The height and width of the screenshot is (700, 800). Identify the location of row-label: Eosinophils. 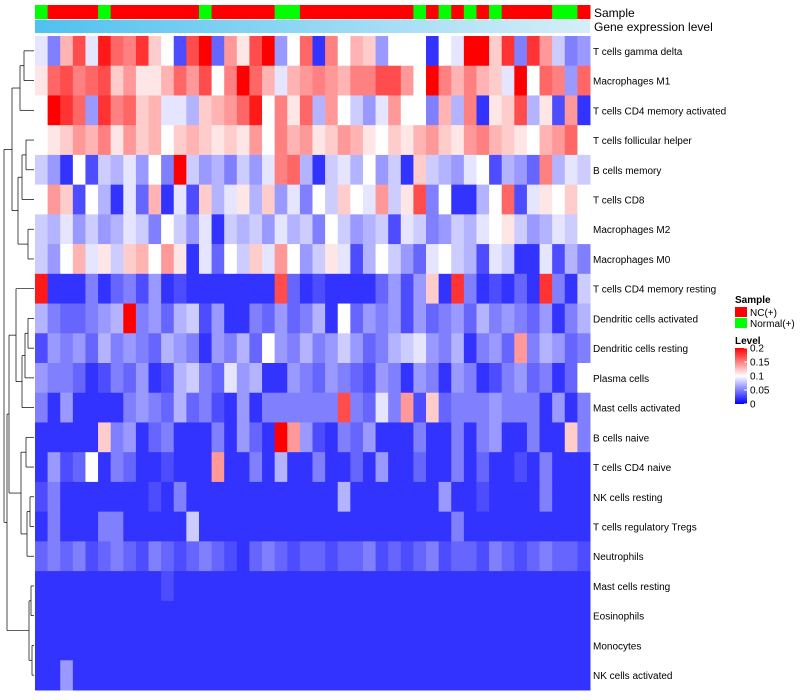
(618, 617).